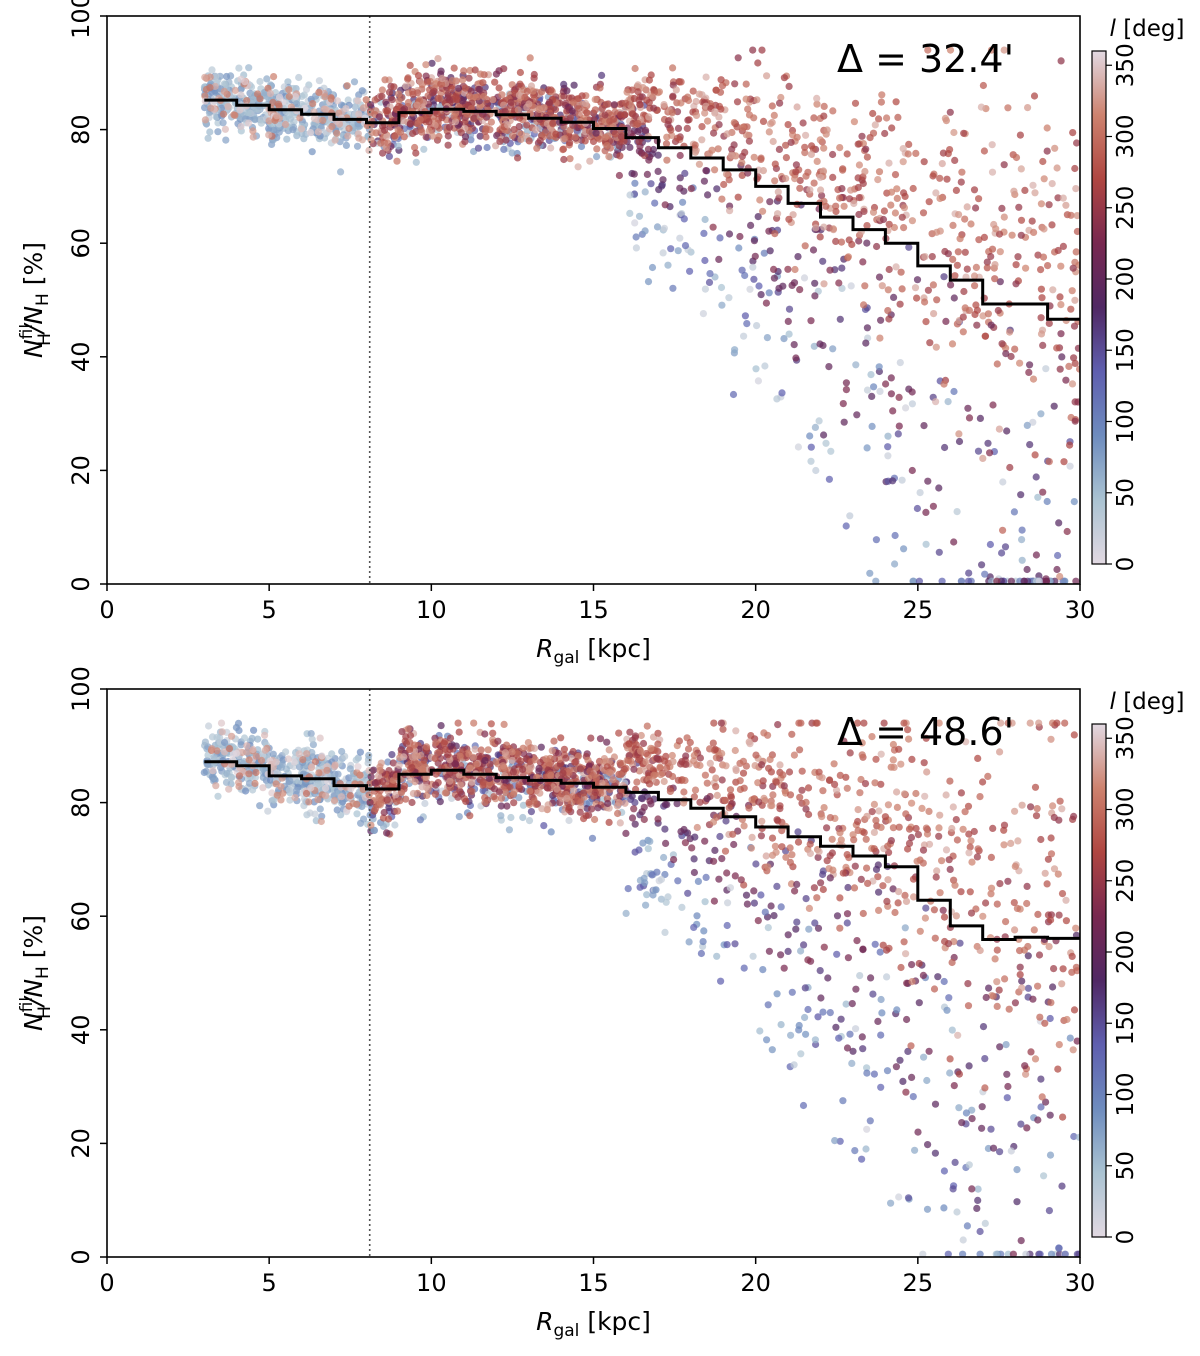 The height and width of the screenshot is (1356, 1200). I want to click on x-tick-label: 30, so click(1080, 610).